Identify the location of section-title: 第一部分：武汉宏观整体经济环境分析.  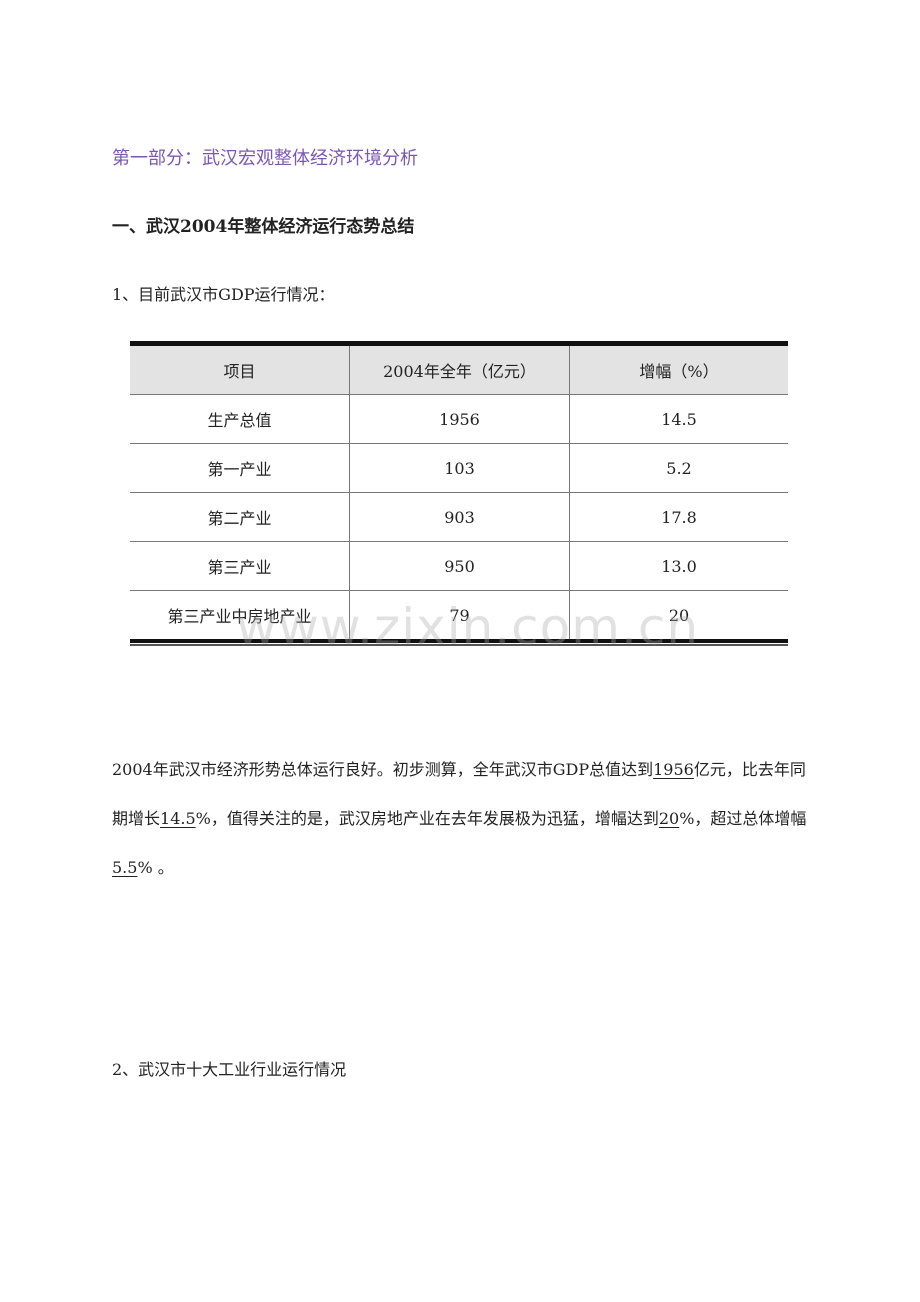
(265, 158).